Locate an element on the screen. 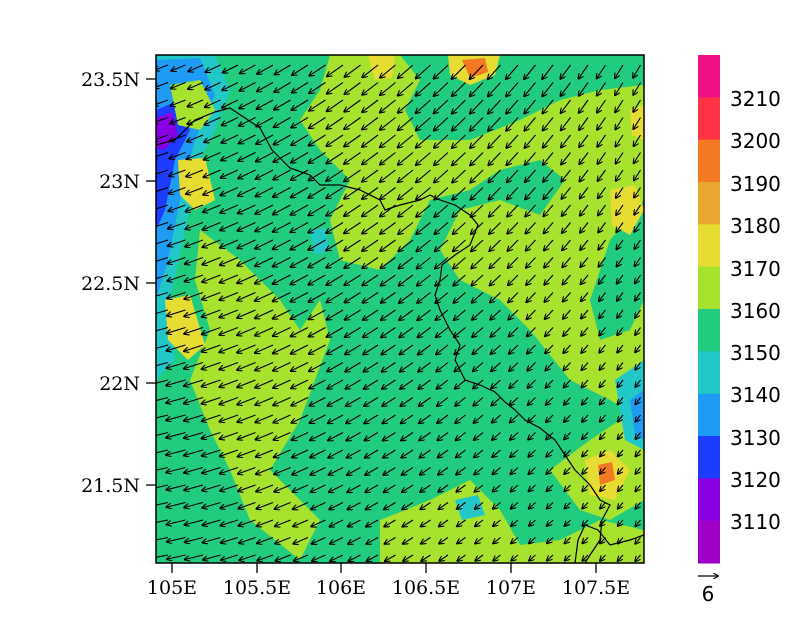 The width and height of the screenshot is (800, 618). colorbar-label: 3170 is located at coordinates (755, 269).